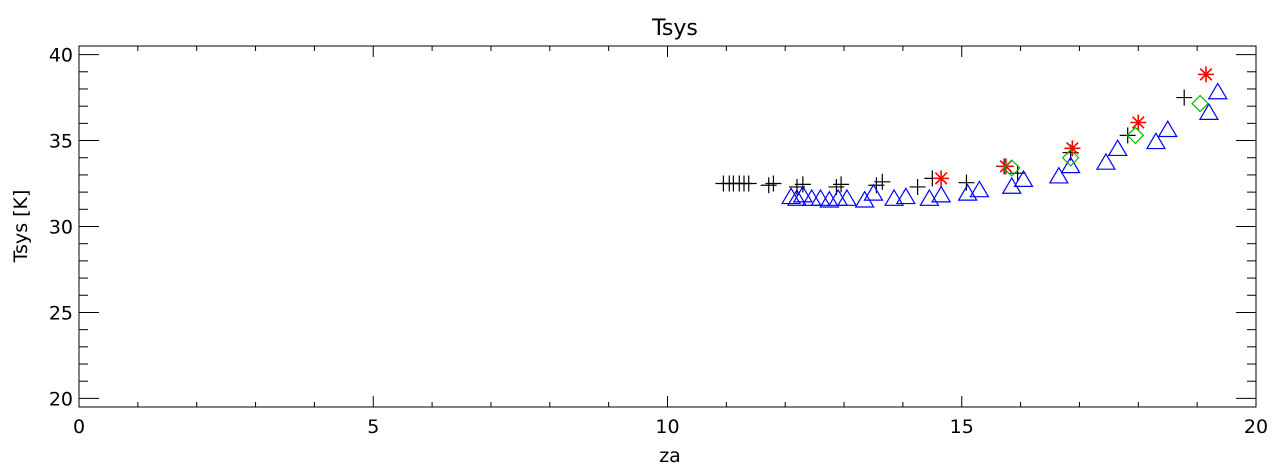 The height and width of the screenshot is (466, 1276). I want to click on y-tick-label: 40, so click(61, 56).